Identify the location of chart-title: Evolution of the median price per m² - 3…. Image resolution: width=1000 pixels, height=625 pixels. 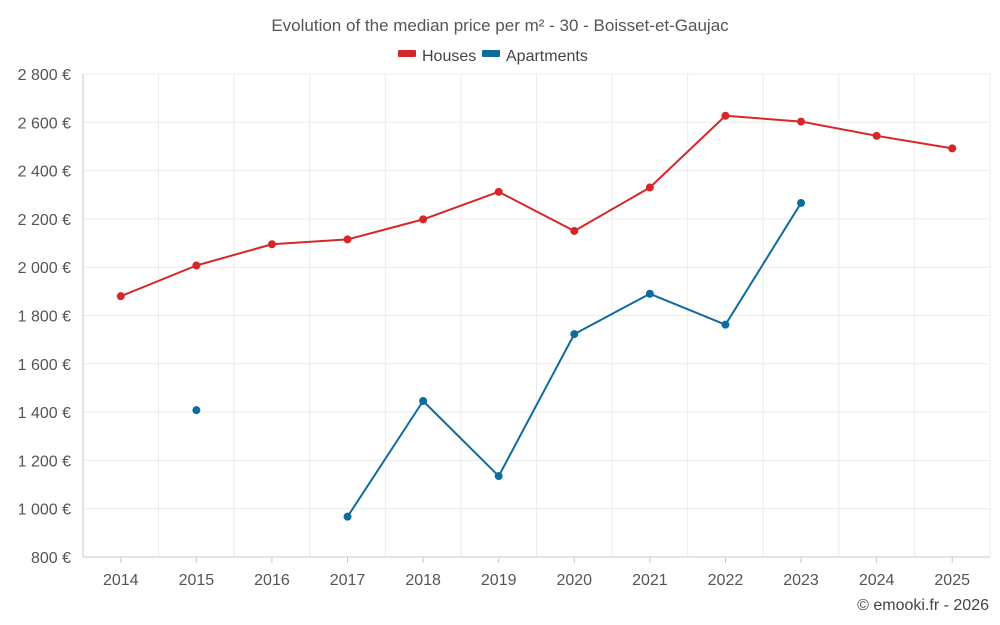
(500, 25).